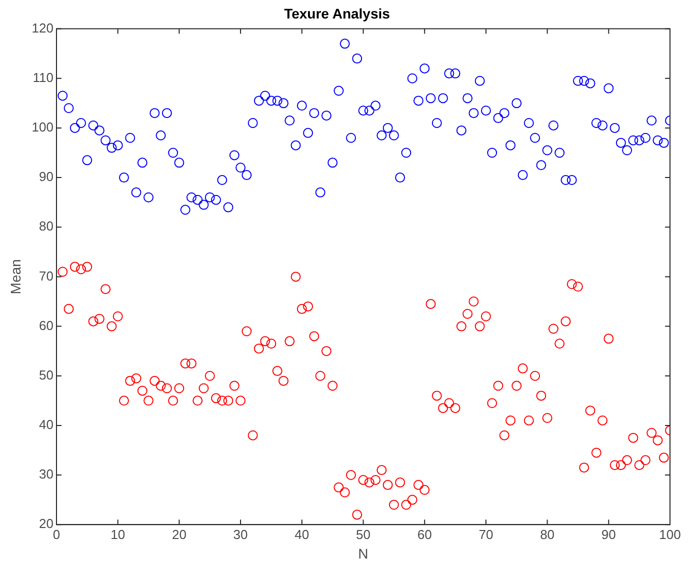  What do you see at coordinates (46, 226) in the screenshot?
I see `y-tick-label: 80` at bounding box center [46, 226].